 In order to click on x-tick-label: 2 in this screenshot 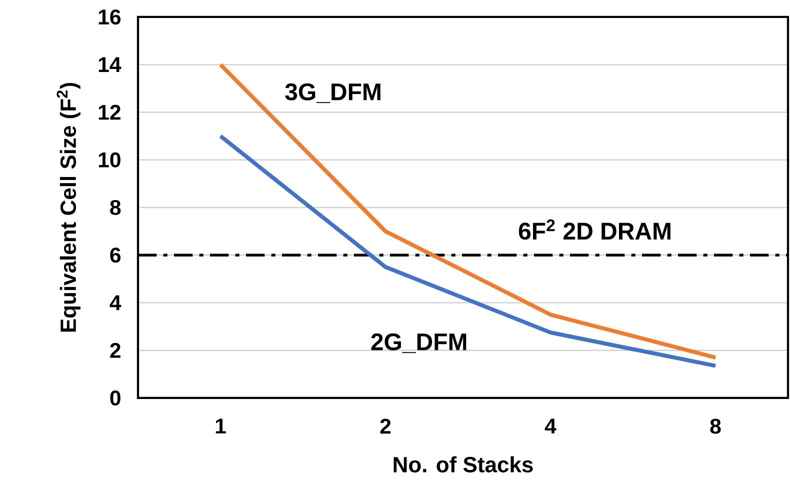, I will do `click(385, 426)`.